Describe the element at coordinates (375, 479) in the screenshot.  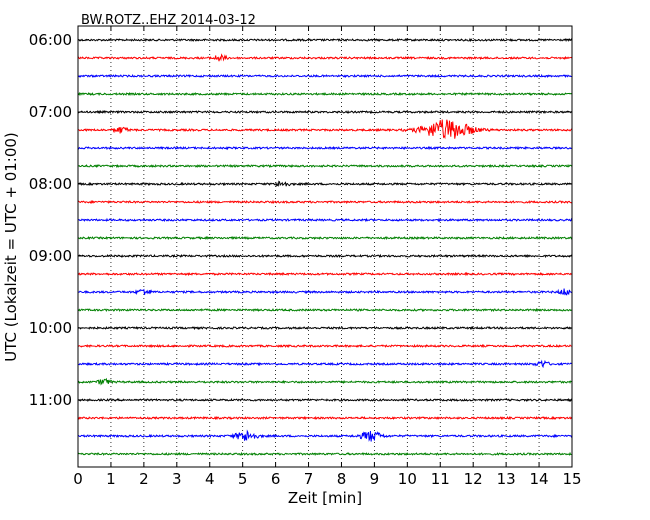
I see `x-tick-label: 9` at that location.